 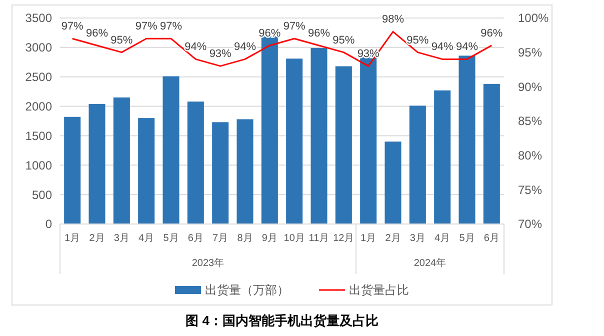 What do you see at coordinates (38, 18) in the screenshot?
I see `y-tick-label: 3500` at bounding box center [38, 18].